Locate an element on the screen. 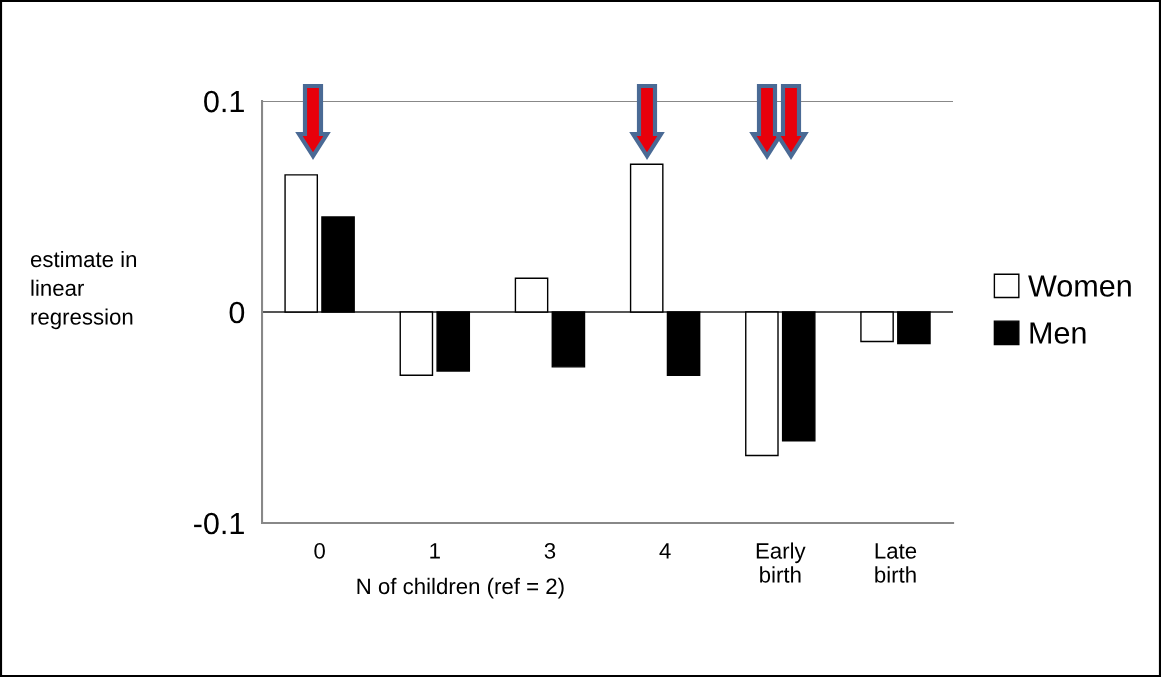 Image resolution: width=1161 pixels, height=677 pixels. legend-label: Men is located at coordinates (1058, 333).